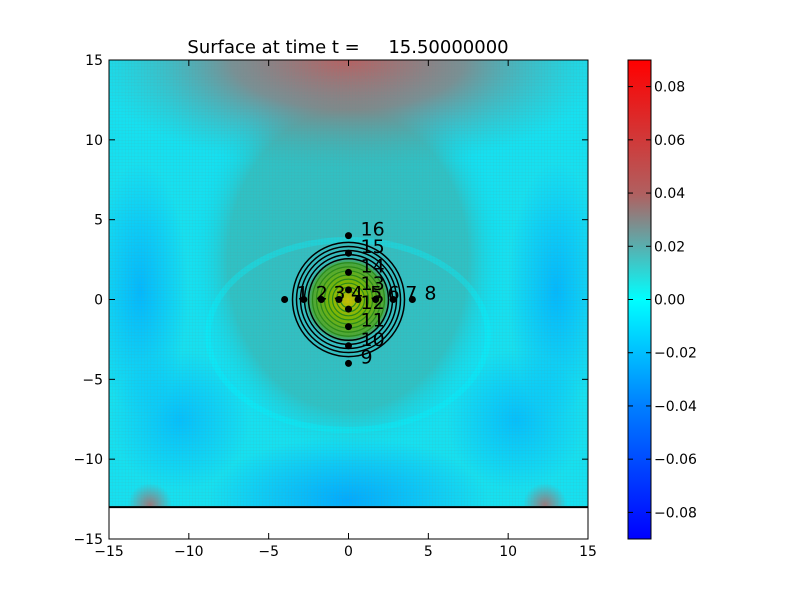 The width and height of the screenshot is (800, 600). I want to click on x-tick-label: −5, so click(268, 552).